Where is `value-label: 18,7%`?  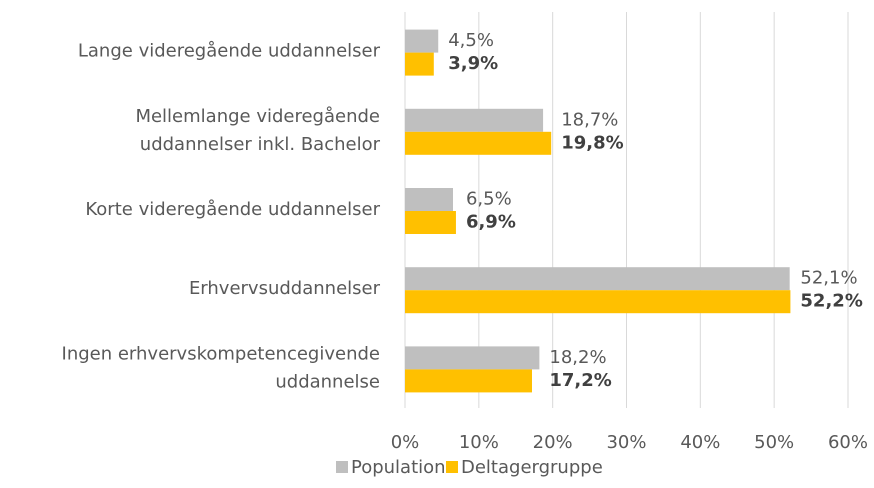
value-label: 18,7% is located at coordinates (589, 119).